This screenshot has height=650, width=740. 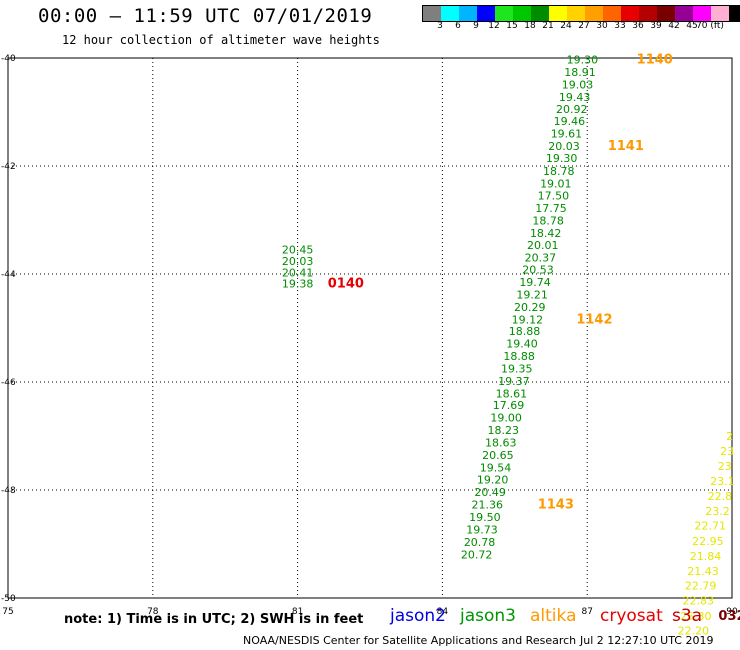 What do you see at coordinates (722, 481) in the screenshot?
I see `wave-height-label: 23.1` at bounding box center [722, 481].